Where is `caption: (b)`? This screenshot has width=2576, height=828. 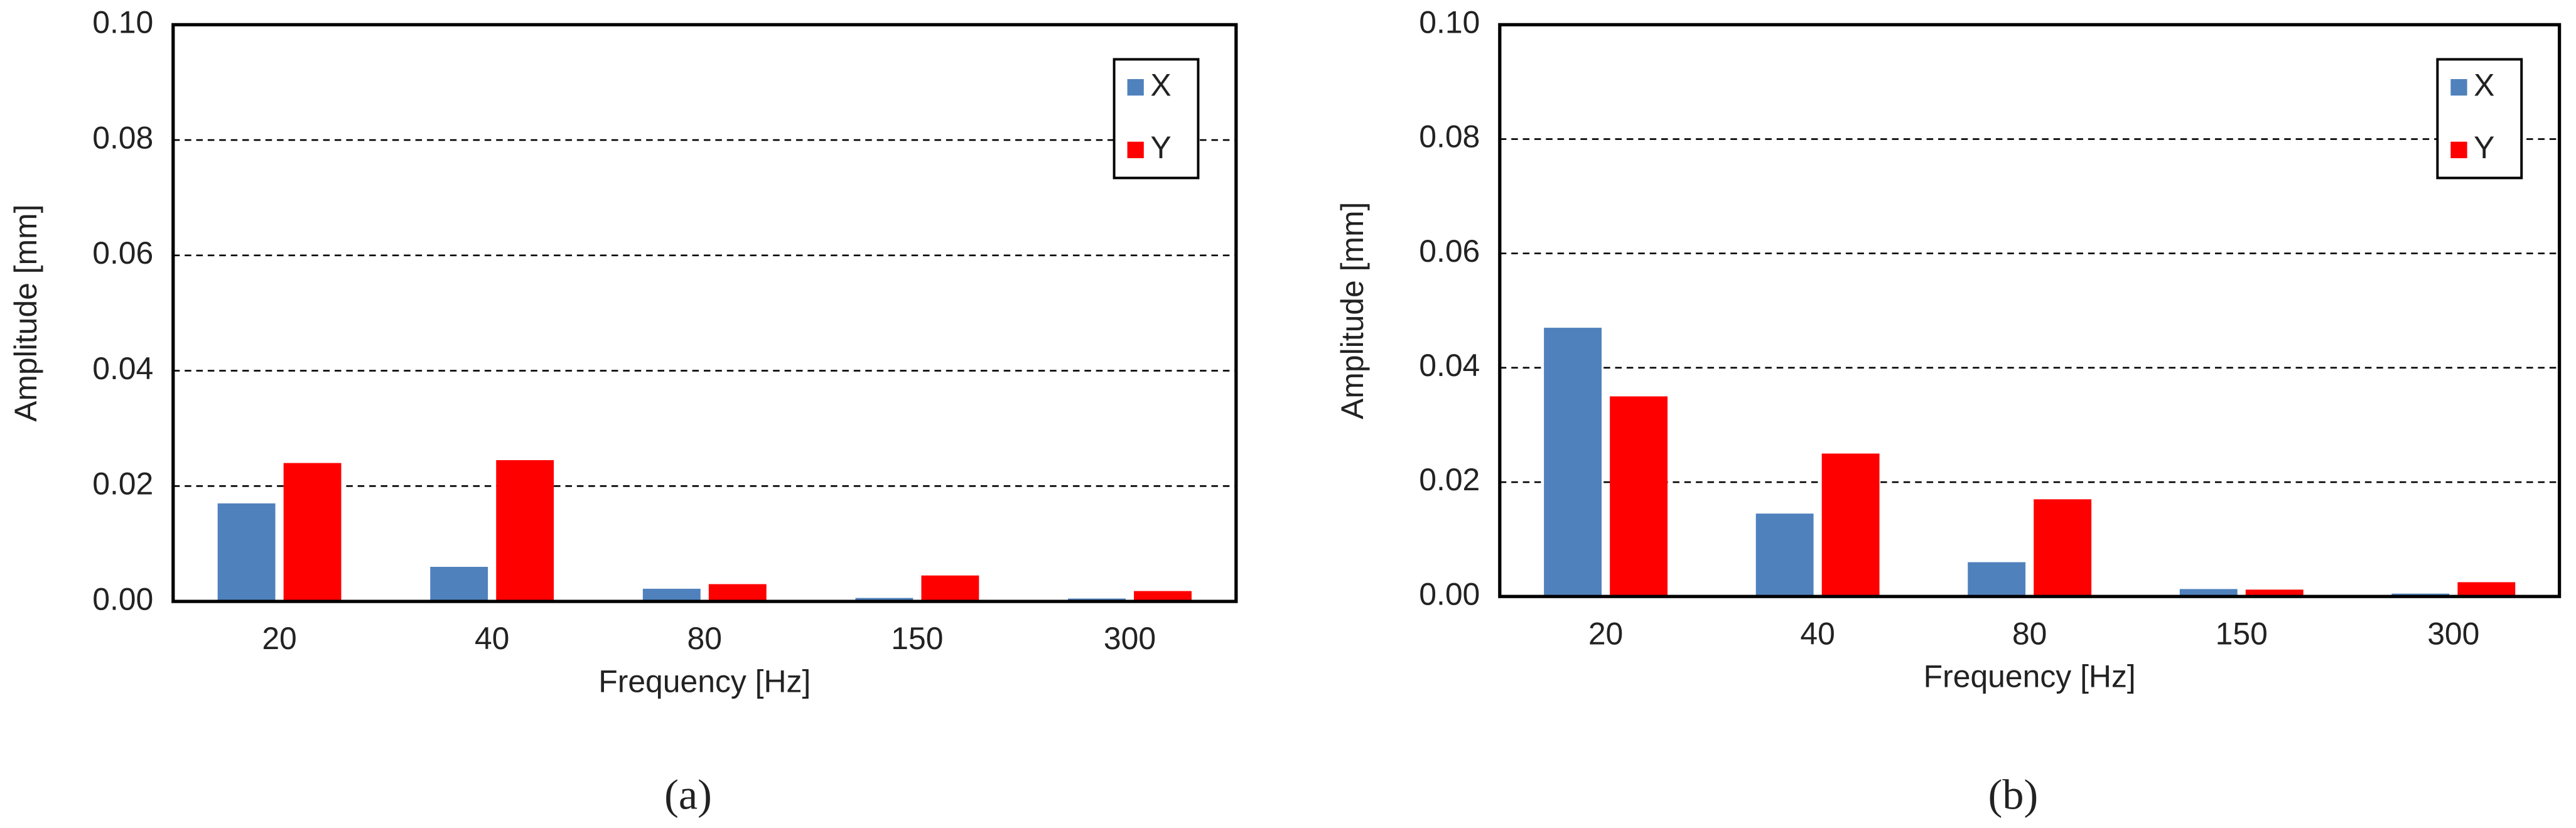 caption: (b) is located at coordinates (2014, 795).